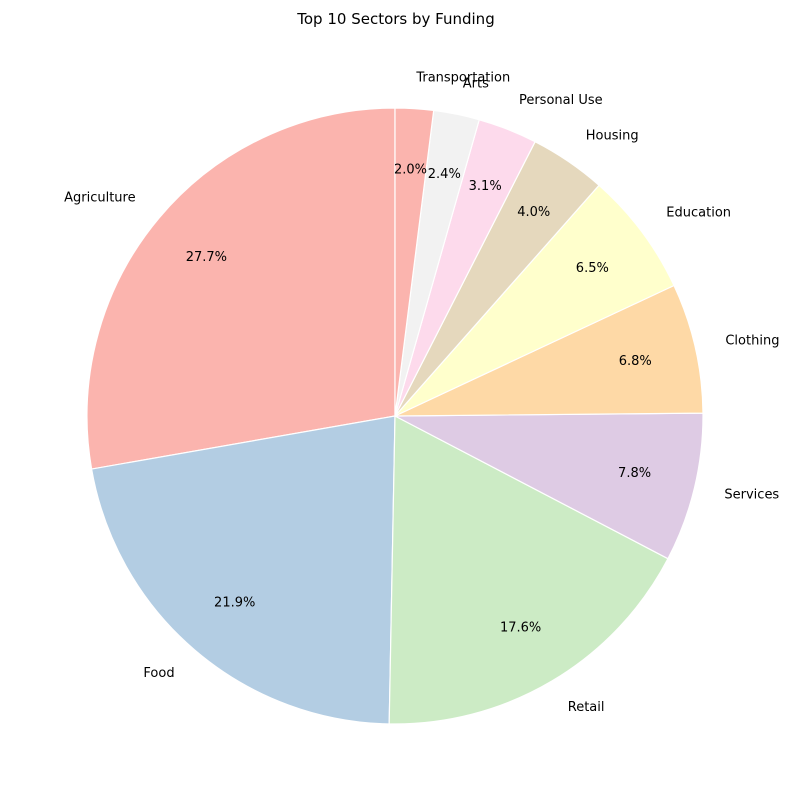 The width and height of the screenshot is (793, 812). I want to click on label-arts: Arts, so click(476, 84).